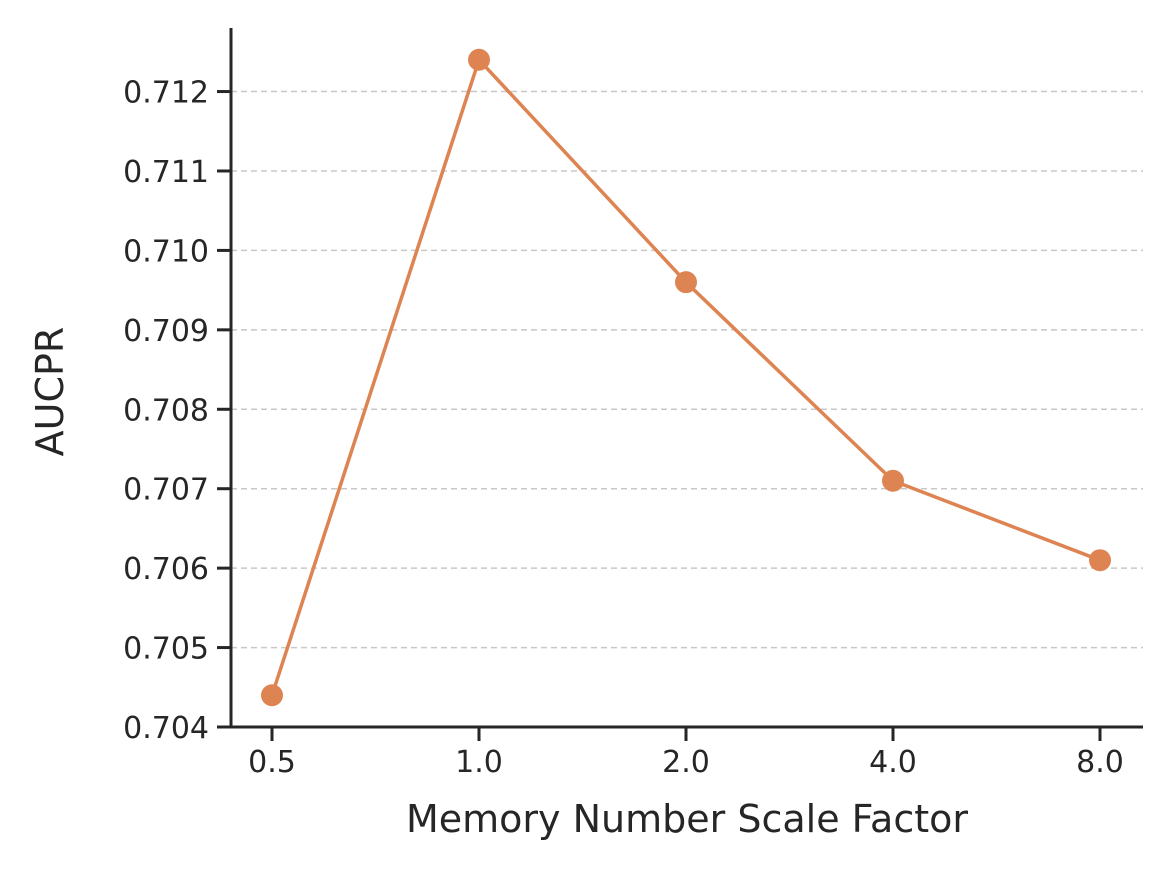 This screenshot has width=1173, height=871. What do you see at coordinates (272, 762) in the screenshot?
I see `x-tick-label: 0.5` at bounding box center [272, 762].